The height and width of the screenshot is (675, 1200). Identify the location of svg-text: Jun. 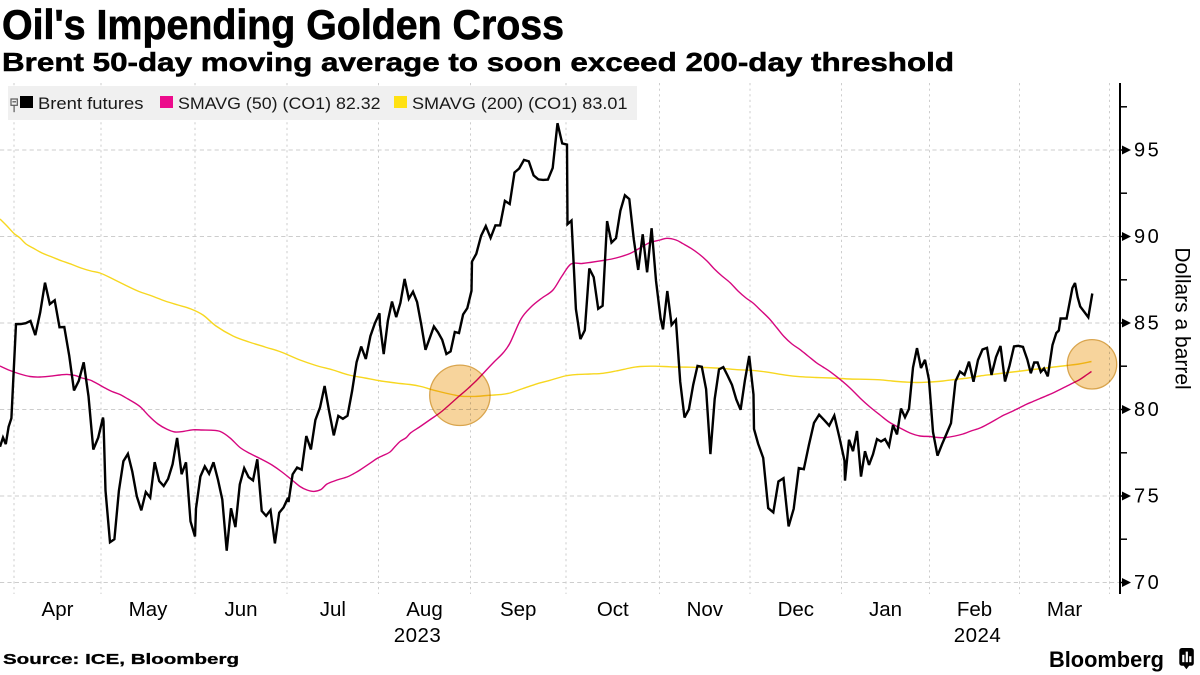
(240, 609).